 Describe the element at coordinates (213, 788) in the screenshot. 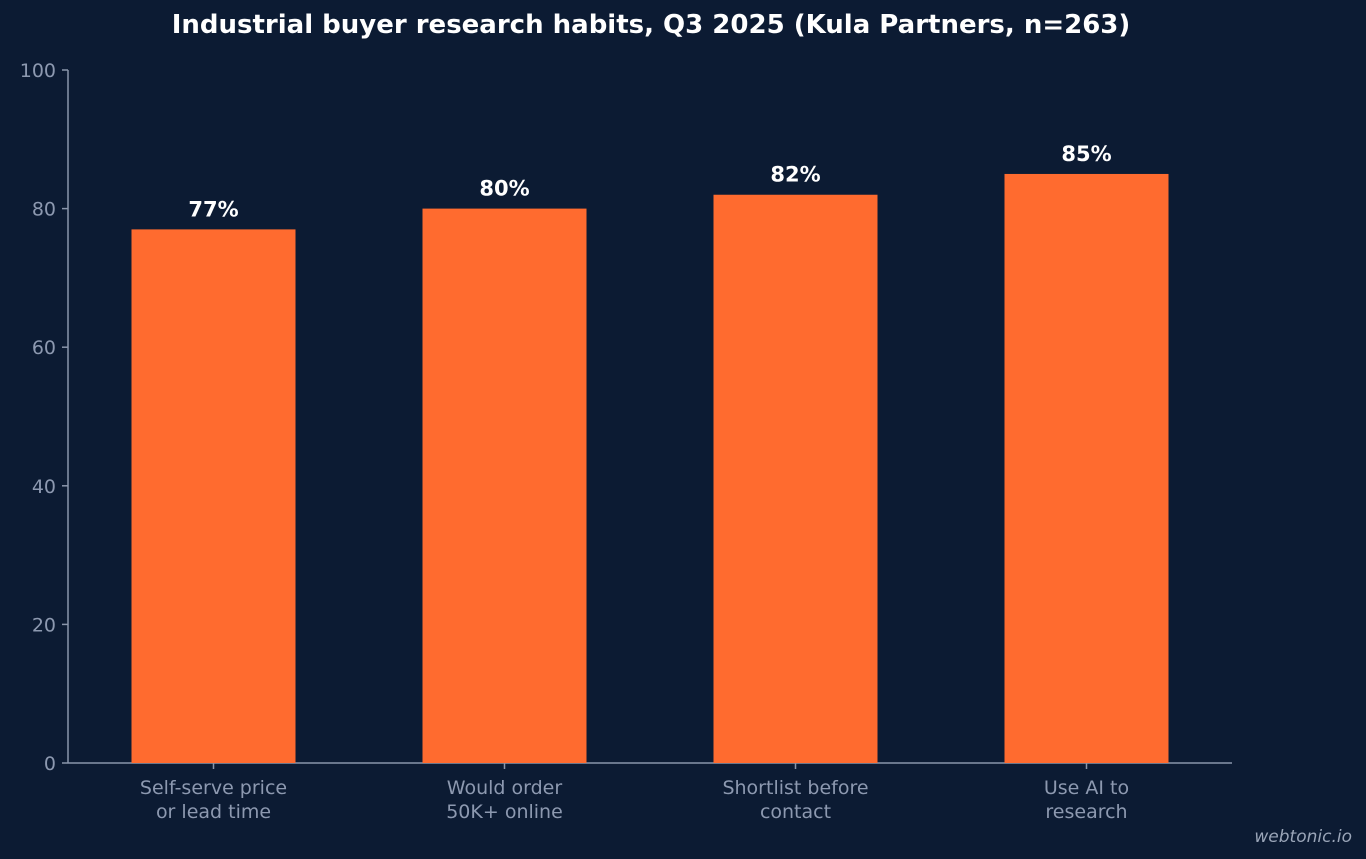

I see `x-tick-label: Self-serve price` at that location.